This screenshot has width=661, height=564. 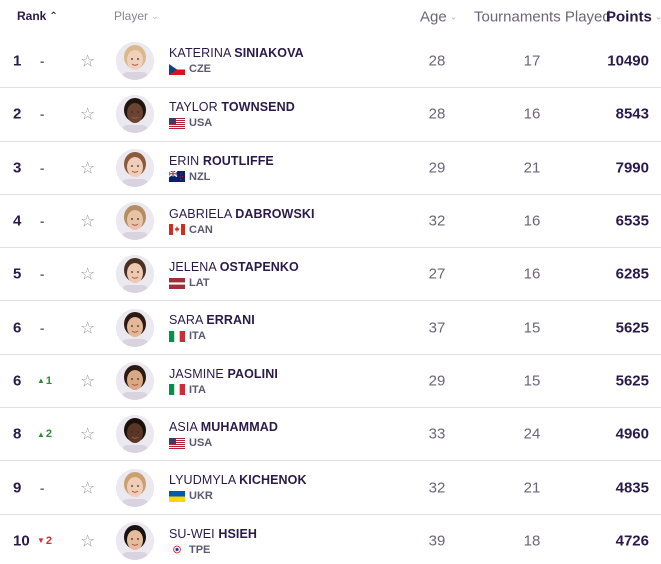 I want to click on player-first-name: ERIN, so click(x=184, y=160).